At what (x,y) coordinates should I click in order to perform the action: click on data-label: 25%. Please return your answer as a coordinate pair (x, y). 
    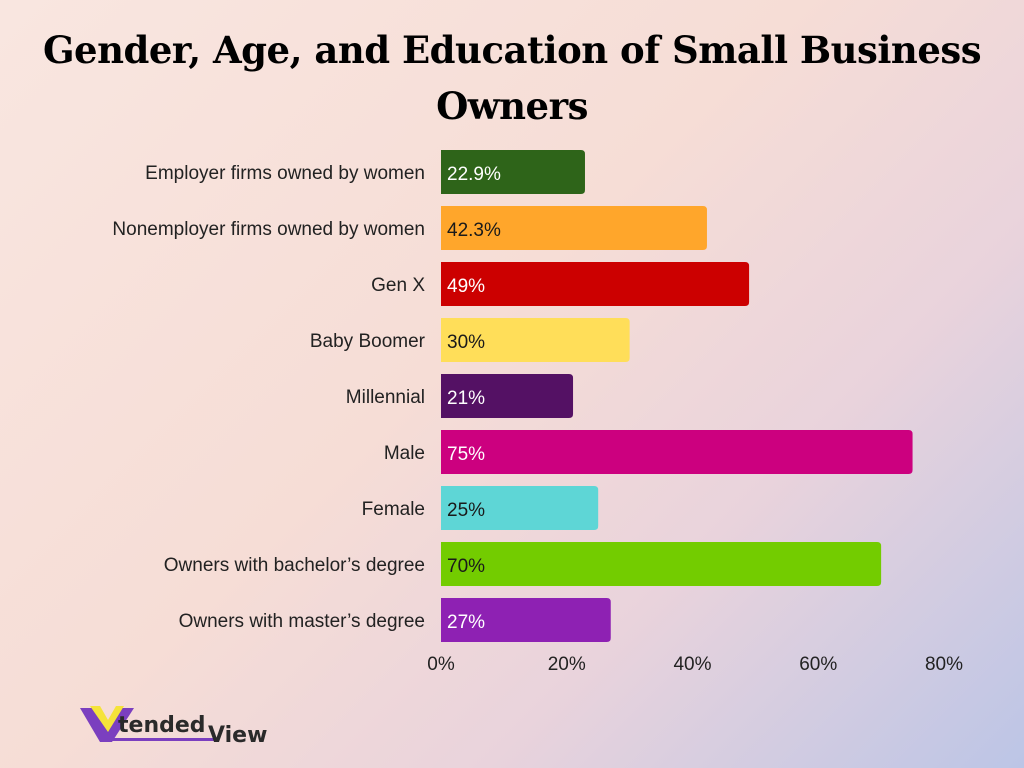
    Looking at the image, I should click on (466, 510).